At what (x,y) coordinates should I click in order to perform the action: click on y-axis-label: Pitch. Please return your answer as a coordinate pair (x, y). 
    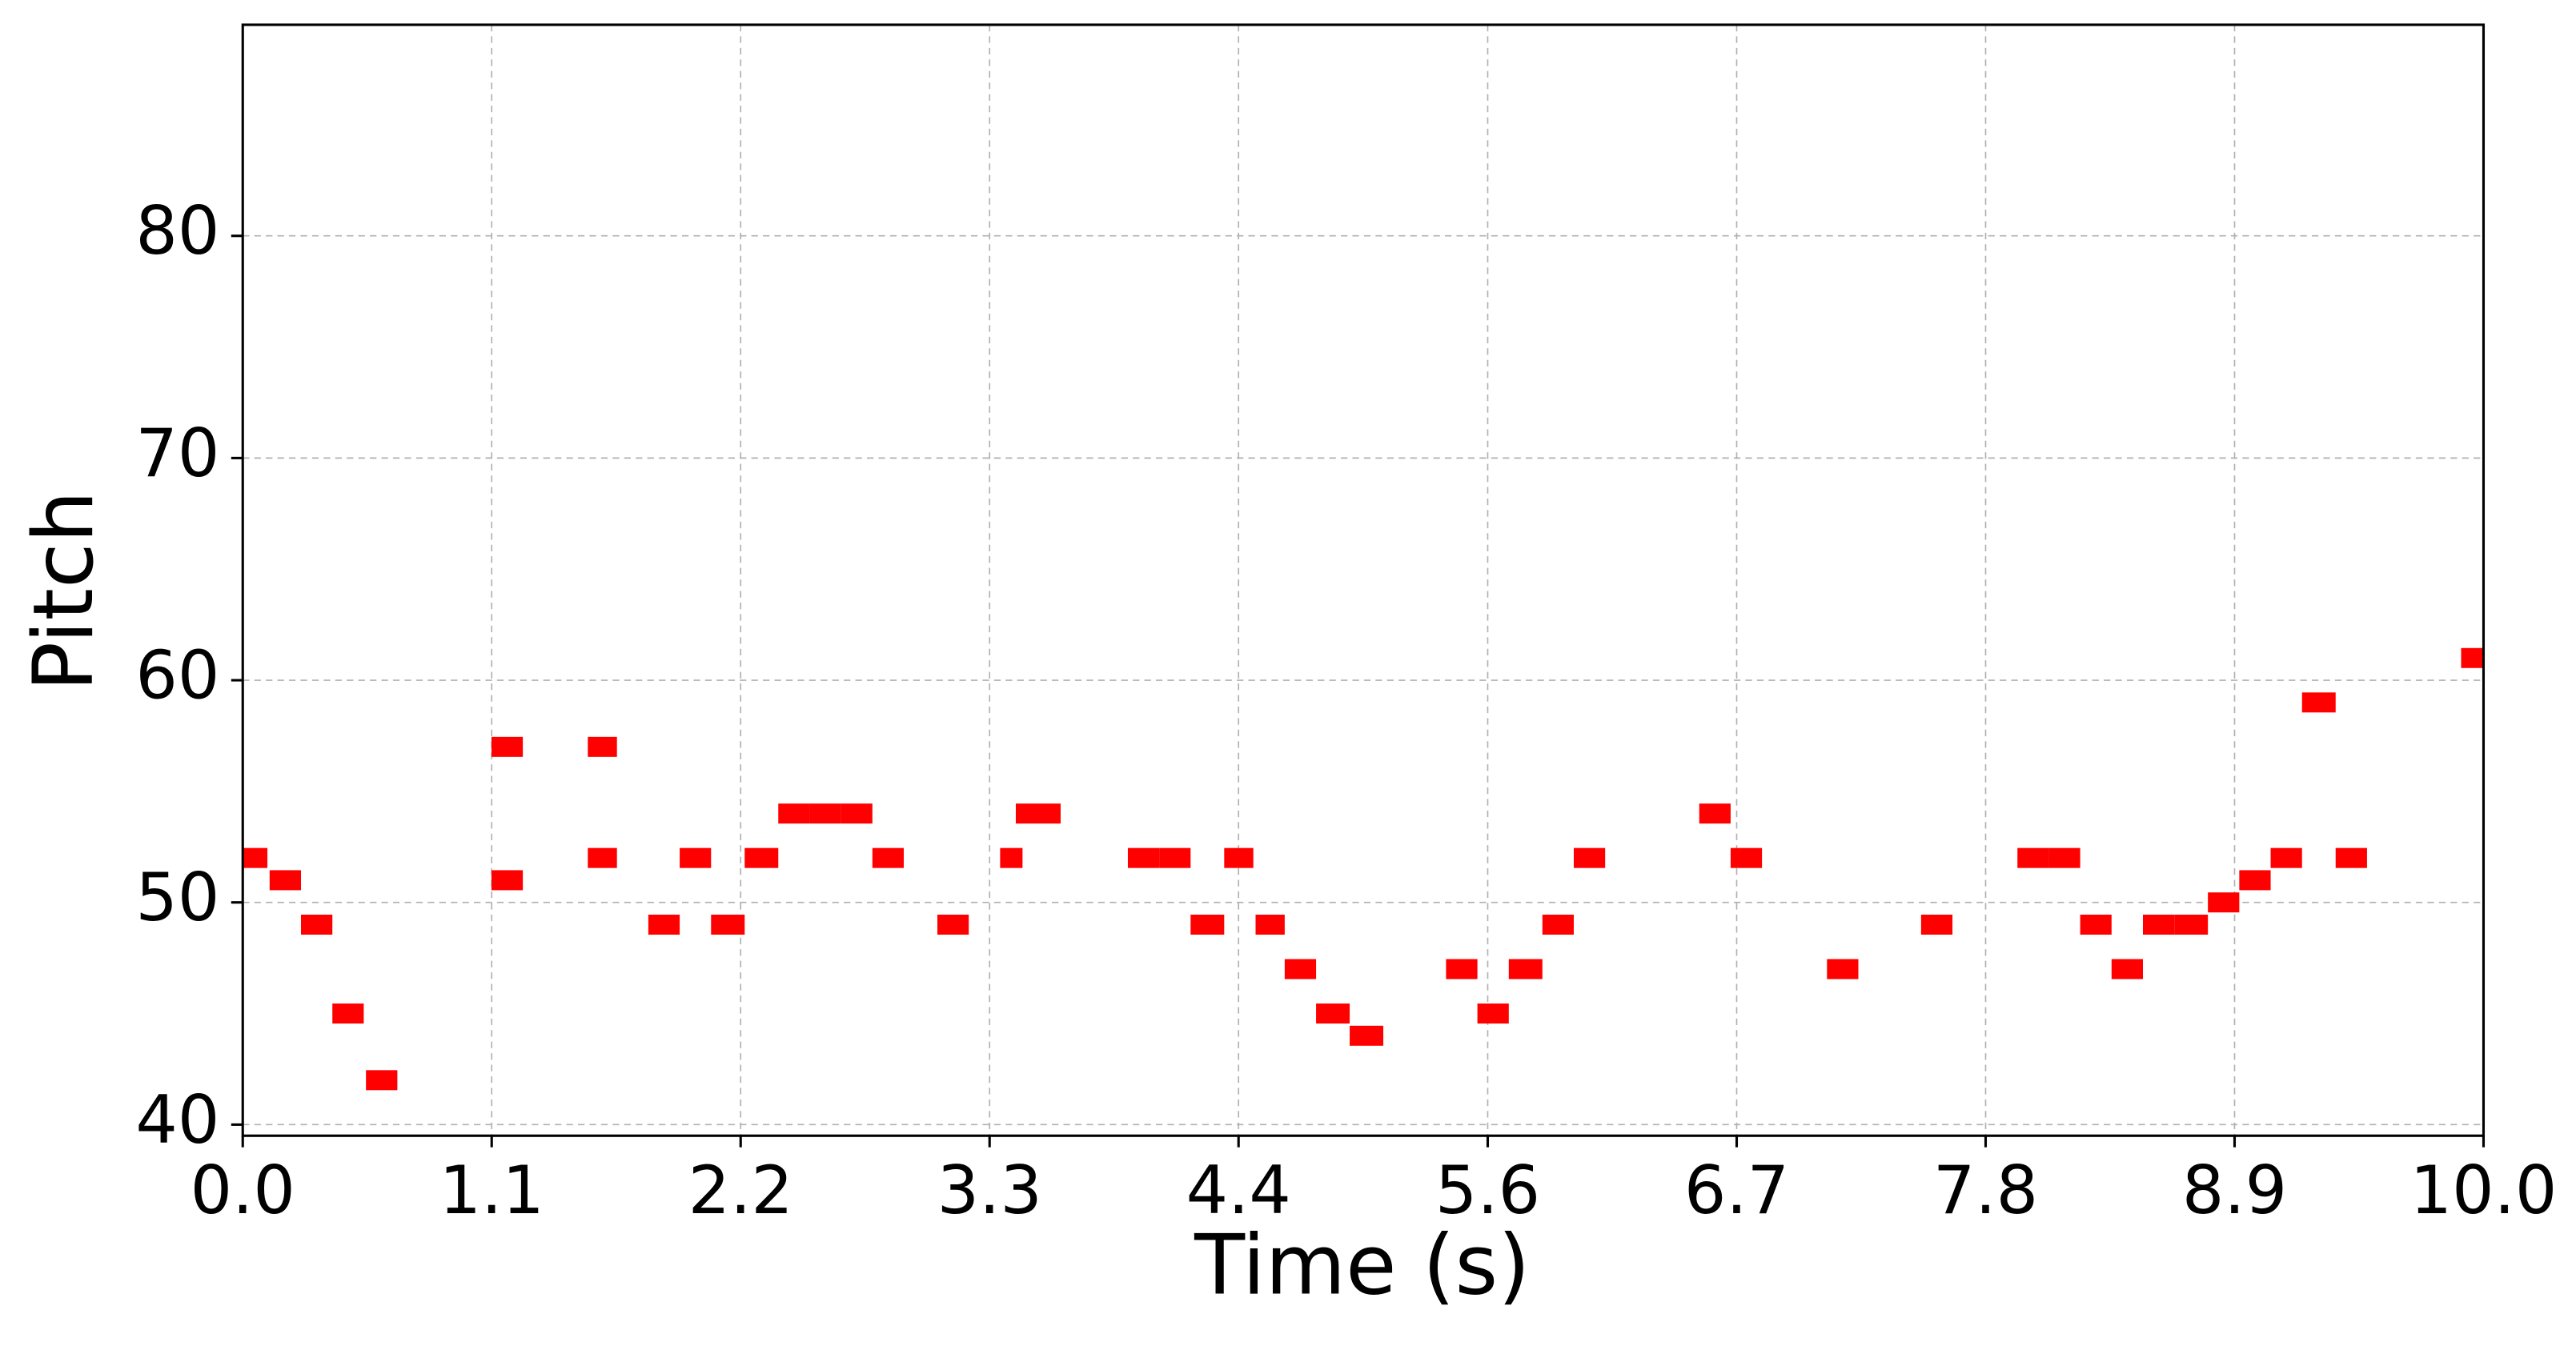
    Looking at the image, I should click on (64, 591).